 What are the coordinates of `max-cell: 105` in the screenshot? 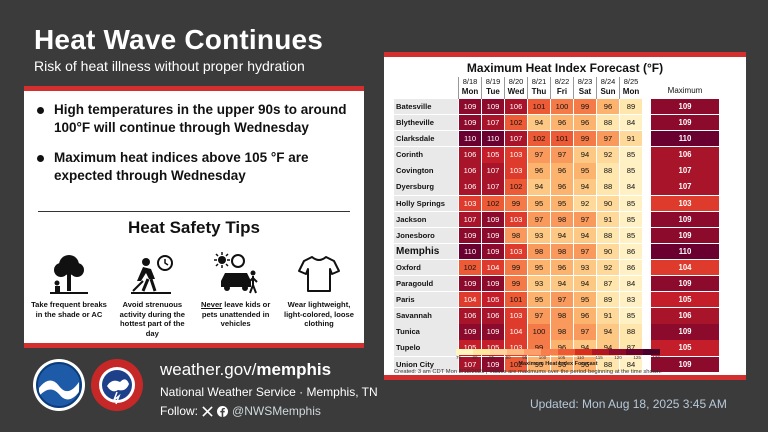 It's located at (685, 348).